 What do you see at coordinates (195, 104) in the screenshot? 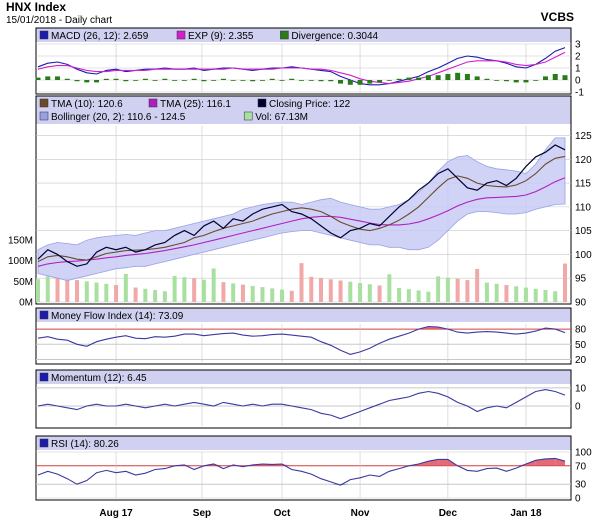
I see `legend-label: TMA (25): 116.1` at bounding box center [195, 104].